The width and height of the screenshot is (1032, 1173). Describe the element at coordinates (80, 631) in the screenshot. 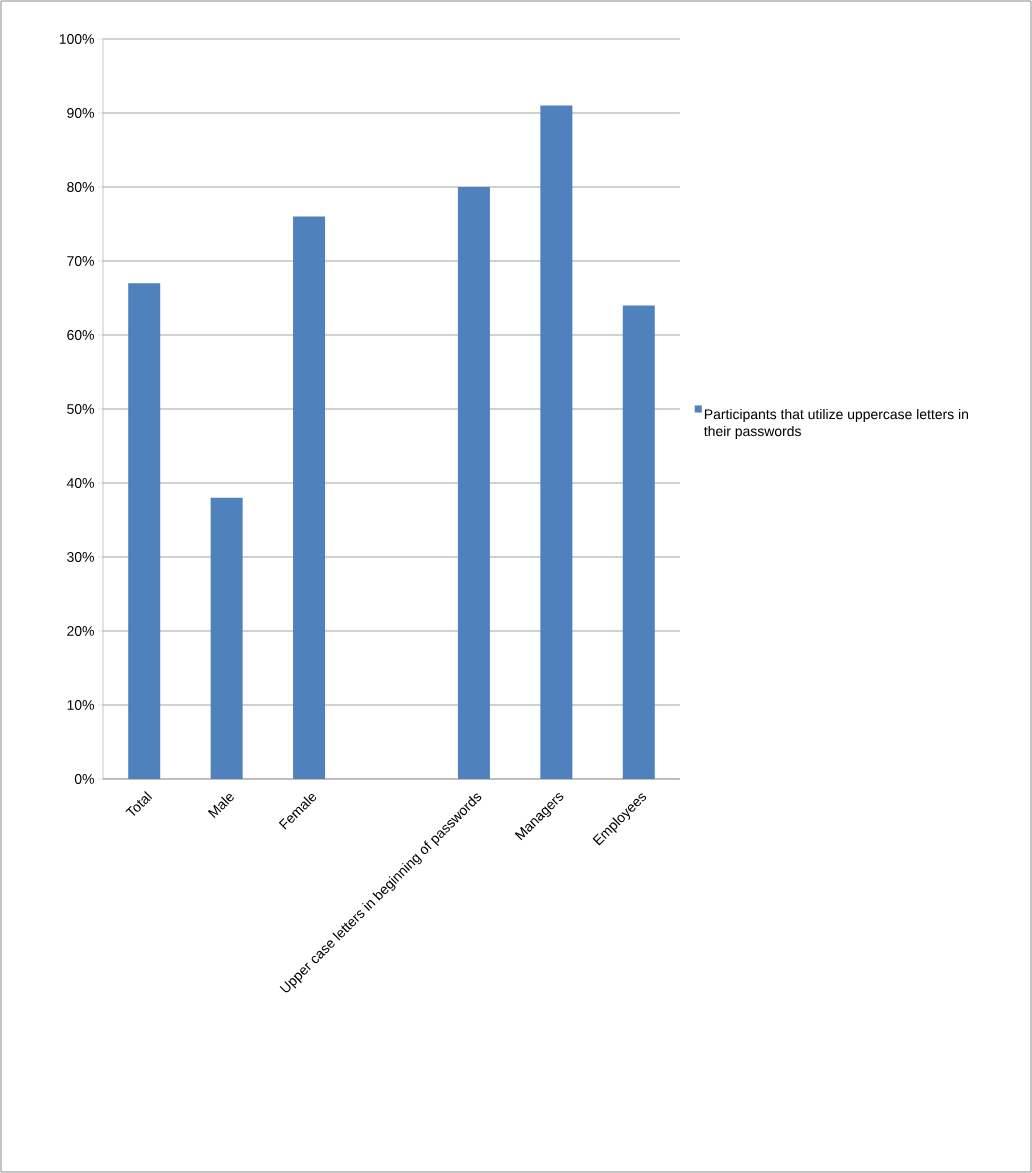

I see `y-tick-label: 20%` at that location.